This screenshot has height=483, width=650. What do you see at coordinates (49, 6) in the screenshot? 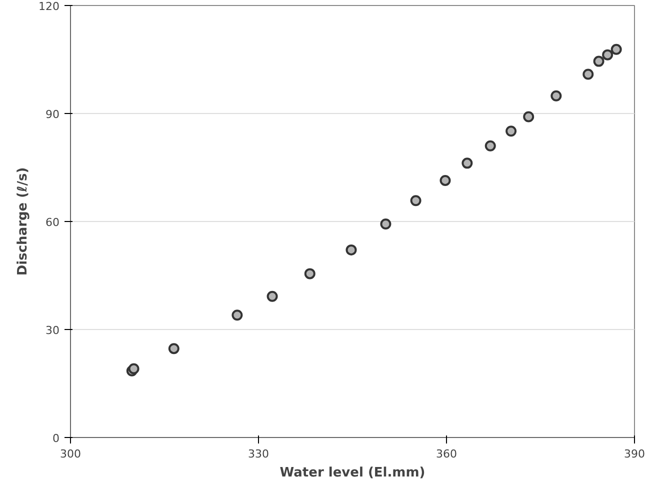
I see `y-tick-label: 120` at bounding box center [49, 6].